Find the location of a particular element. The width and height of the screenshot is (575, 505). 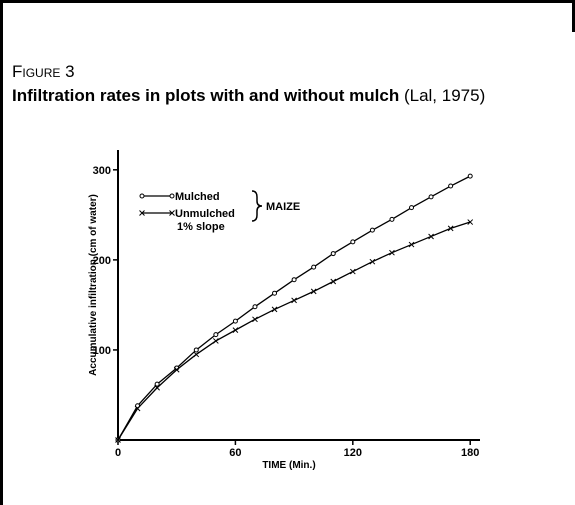

title-source: (Lal, 1975) is located at coordinates (444, 95).